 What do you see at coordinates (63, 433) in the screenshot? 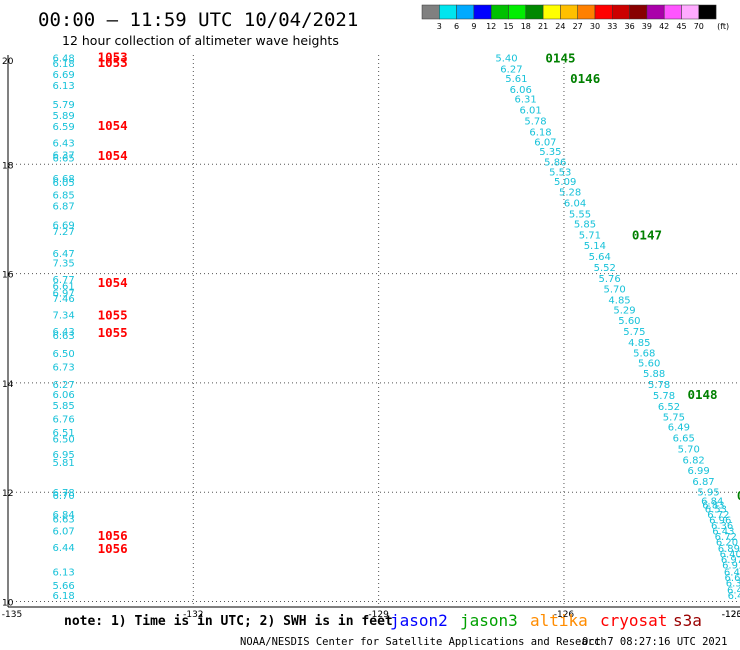
I see `swh-value: 6.51` at bounding box center [63, 433].